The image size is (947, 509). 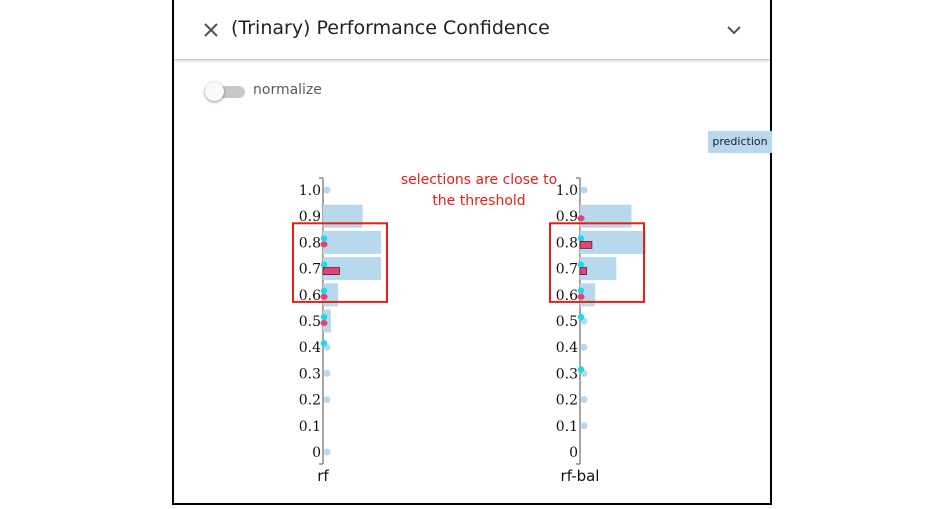 What do you see at coordinates (211, 30) in the screenshot?
I see `close-icon` at bounding box center [211, 30].